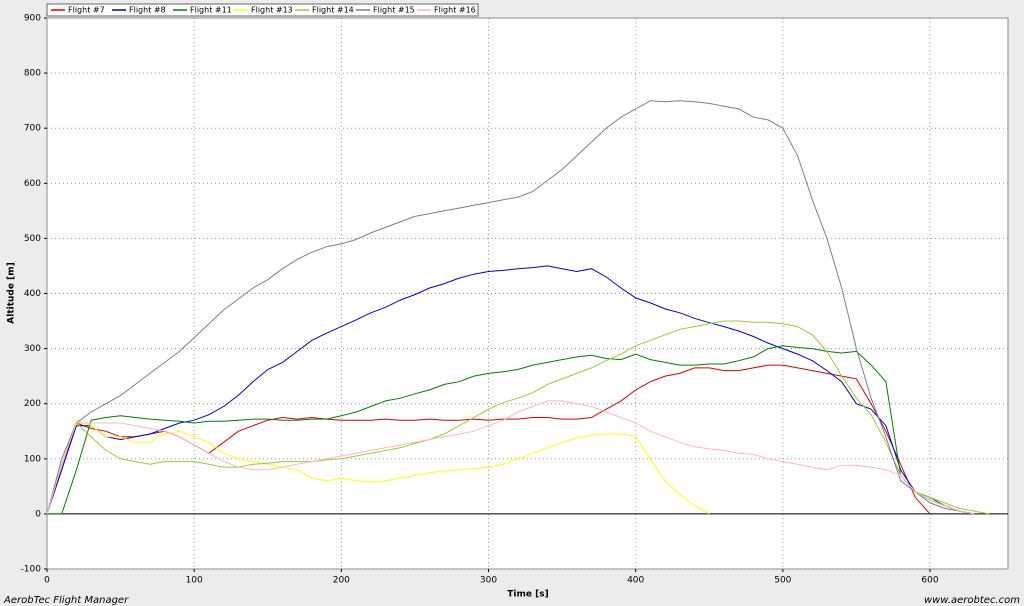 This screenshot has width=1024, height=606. What do you see at coordinates (32, 129) in the screenshot?
I see `y-tick-label: 700` at bounding box center [32, 129].